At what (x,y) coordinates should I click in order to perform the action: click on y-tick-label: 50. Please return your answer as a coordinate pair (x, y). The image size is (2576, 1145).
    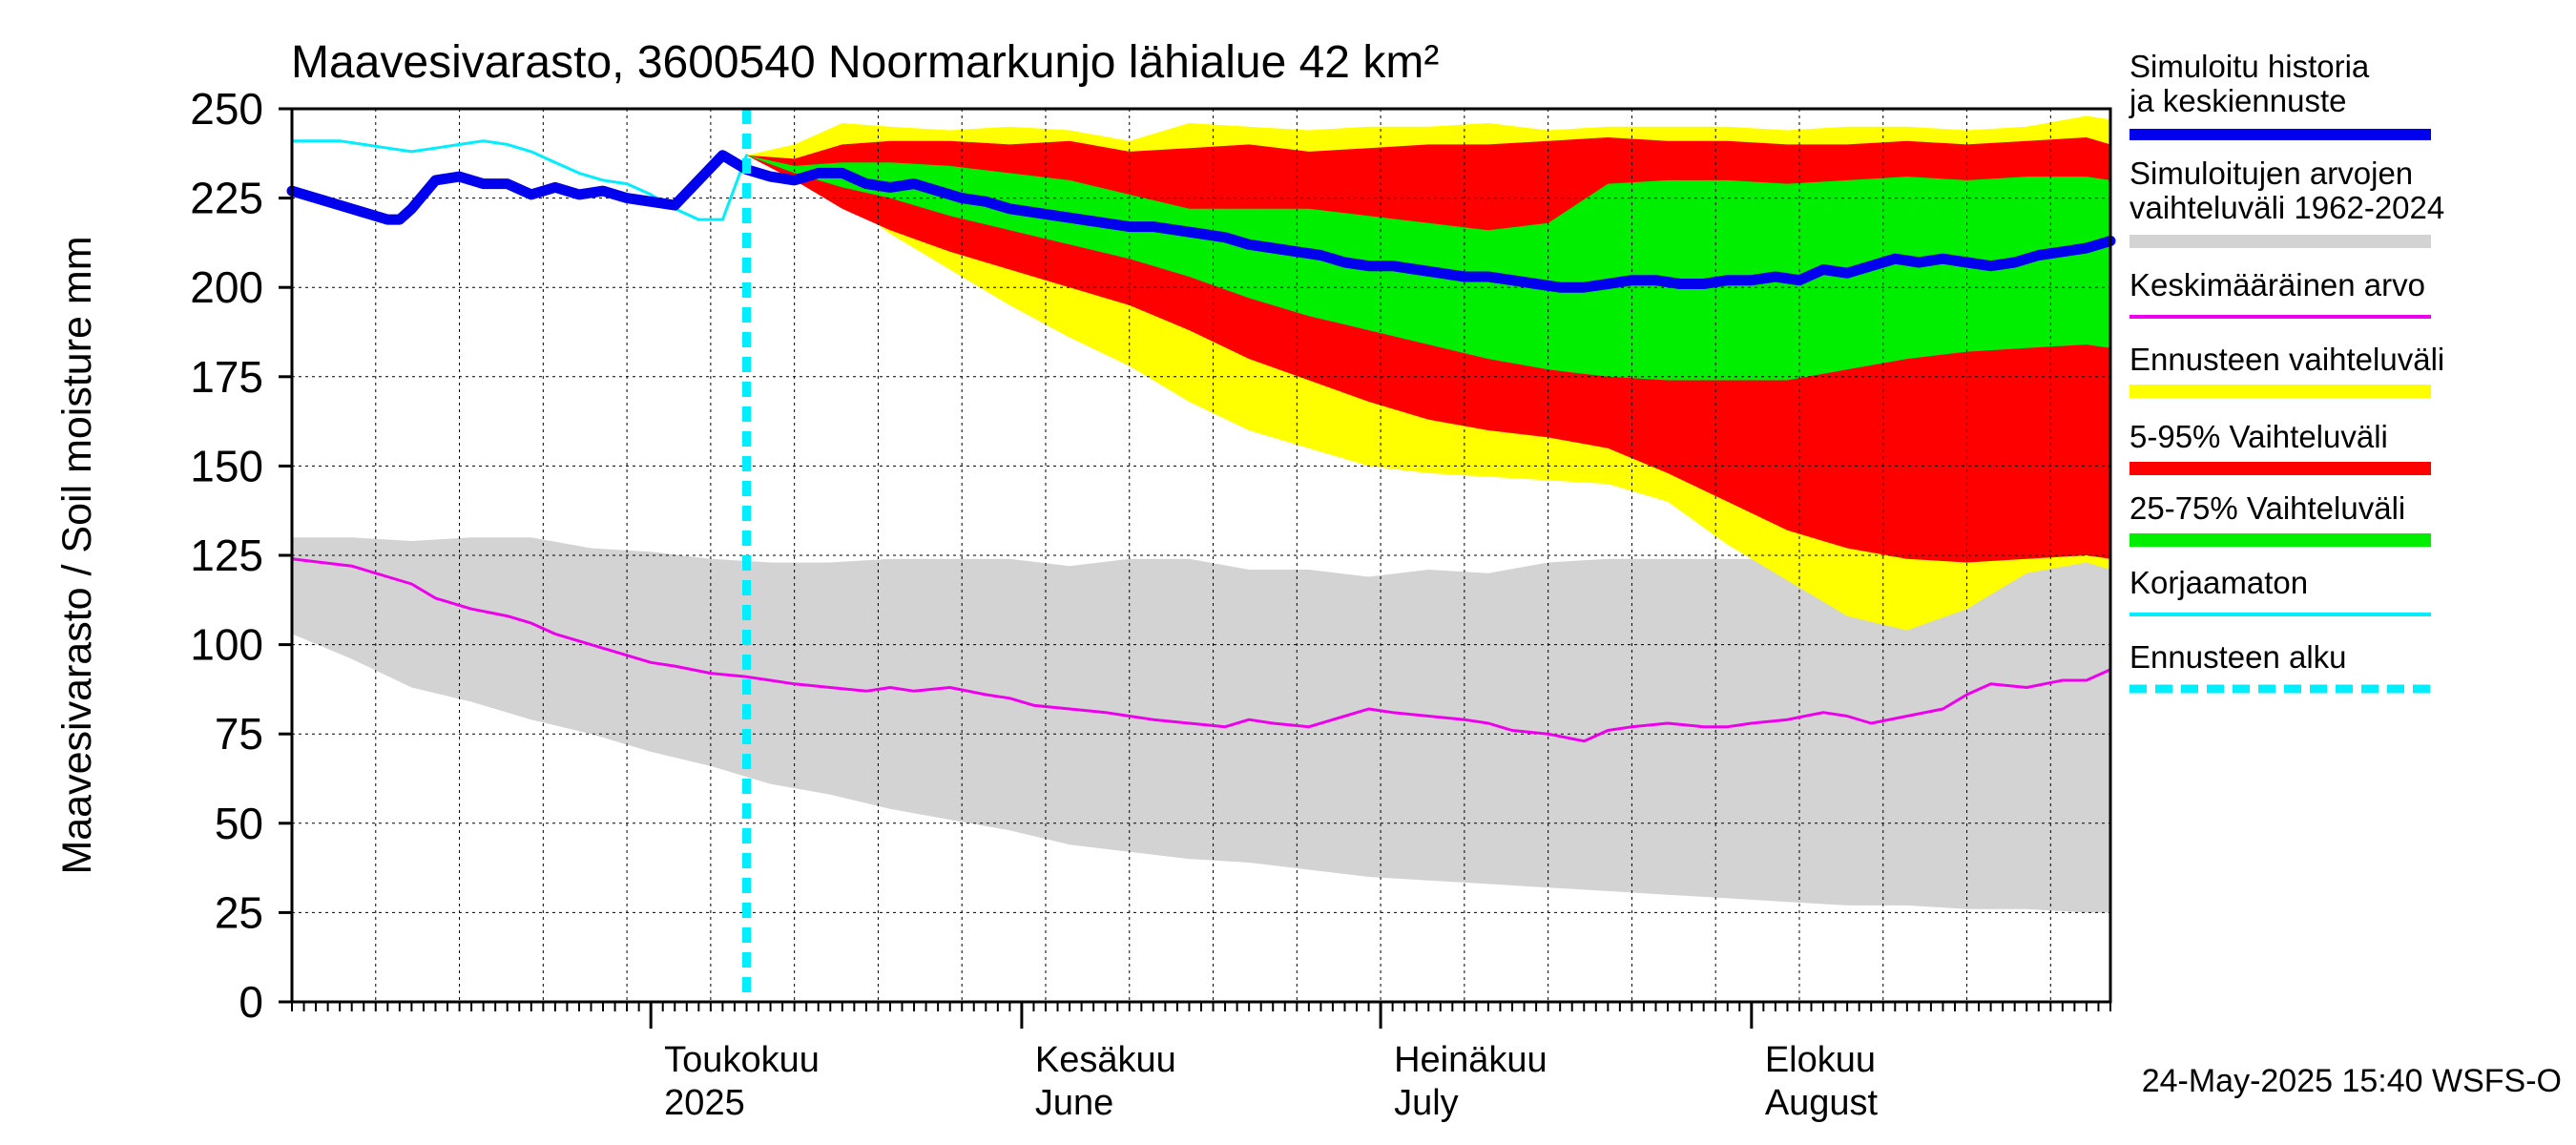
    Looking at the image, I should click on (239, 823).